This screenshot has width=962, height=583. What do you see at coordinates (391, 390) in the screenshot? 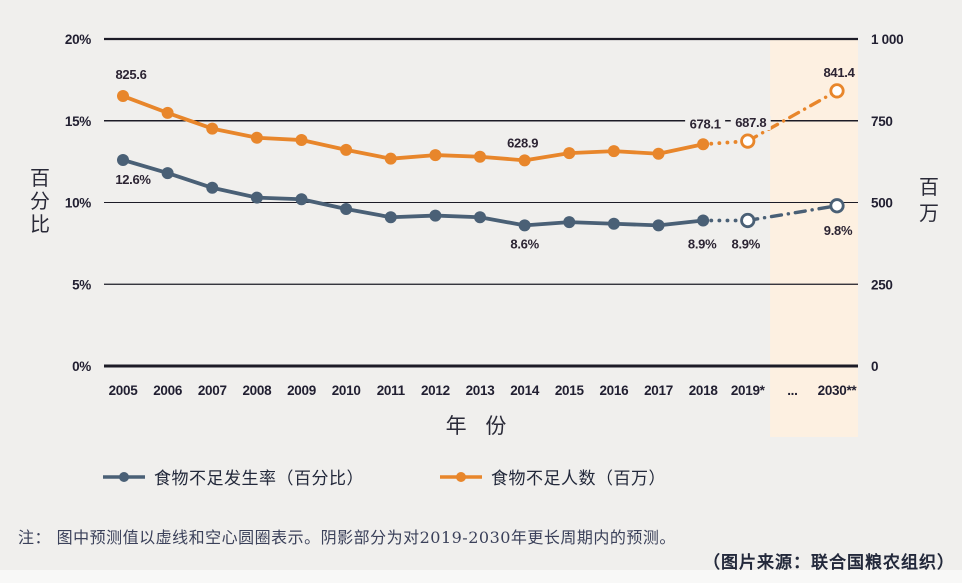
I see `svg-text: 2011` at bounding box center [391, 390].